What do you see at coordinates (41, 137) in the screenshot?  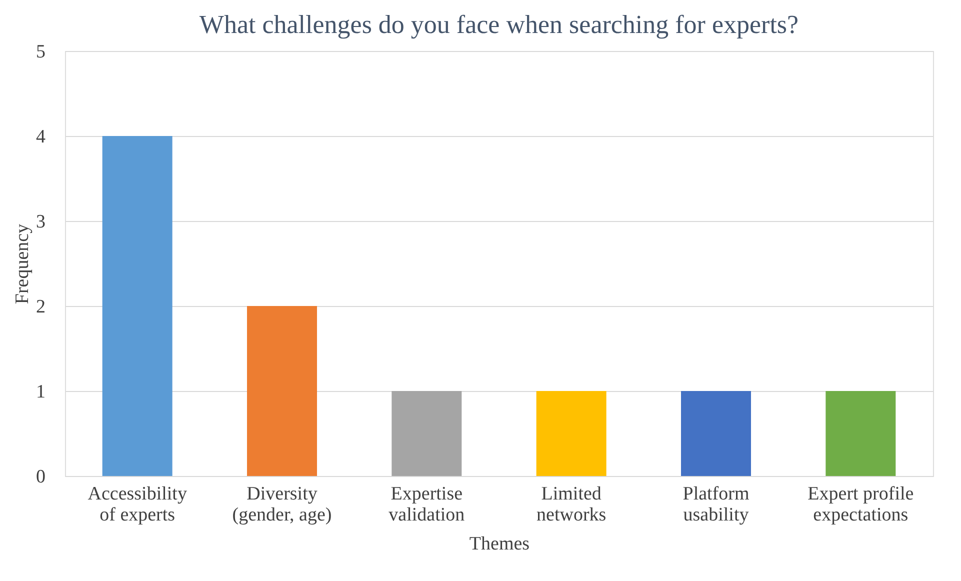 I see `y-tick-label: 4` at bounding box center [41, 137].